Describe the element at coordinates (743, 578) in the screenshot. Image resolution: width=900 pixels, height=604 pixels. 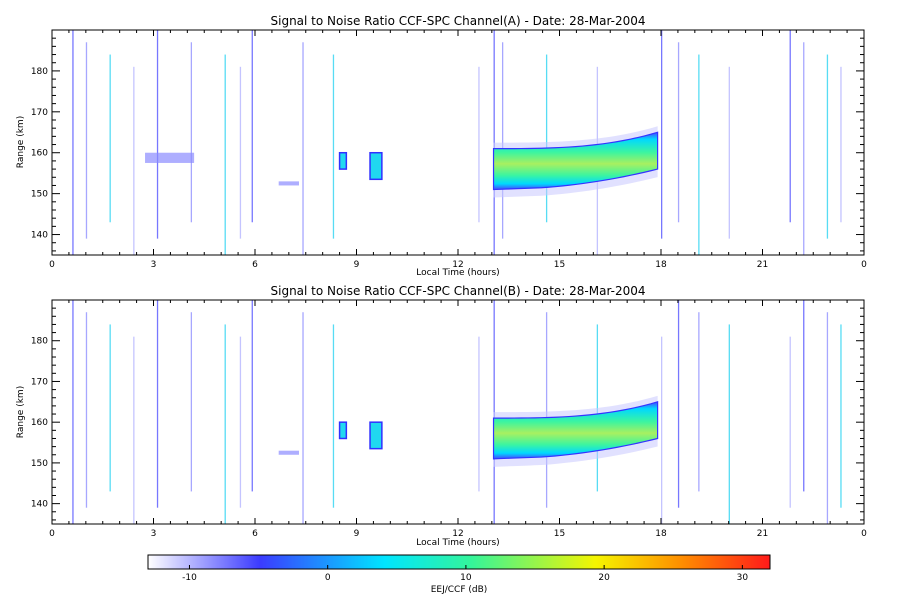
I see `colorbar-tick-label: 30` at that location.